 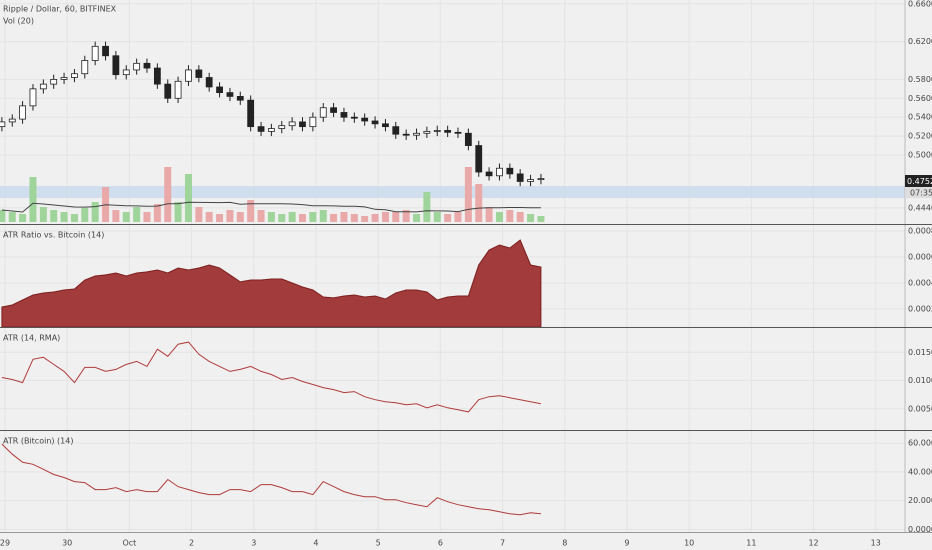 I want to click on y-tick-label: 0.52000, so click(x=920, y=136).